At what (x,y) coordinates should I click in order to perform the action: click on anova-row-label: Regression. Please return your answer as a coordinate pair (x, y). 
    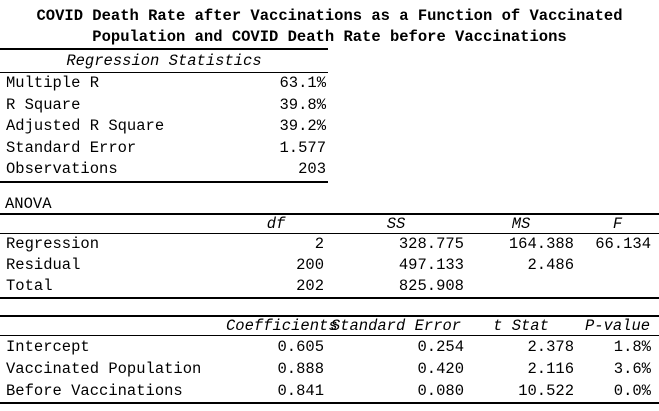
    Looking at the image, I should click on (53, 243).